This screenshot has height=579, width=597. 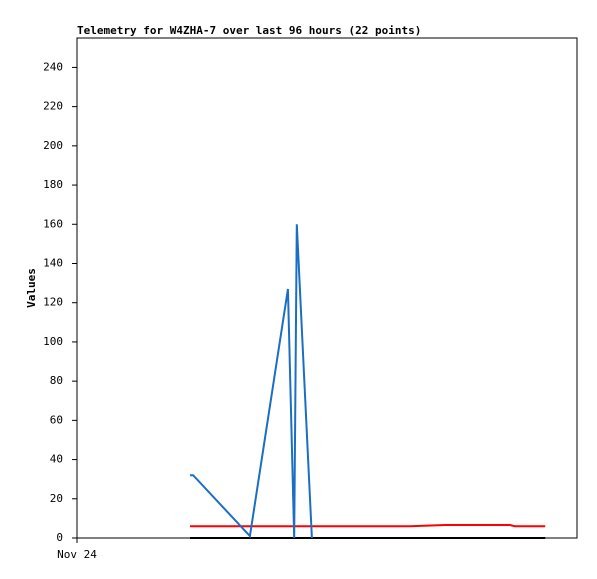 I want to click on y-tick-label: 60, so click(x=56, y=419).